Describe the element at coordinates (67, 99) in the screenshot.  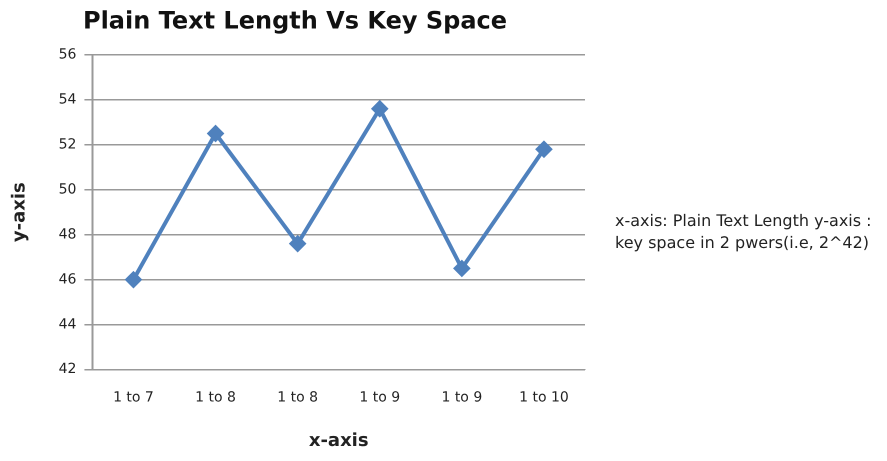
I see `y-tick-label: 54` at that location.